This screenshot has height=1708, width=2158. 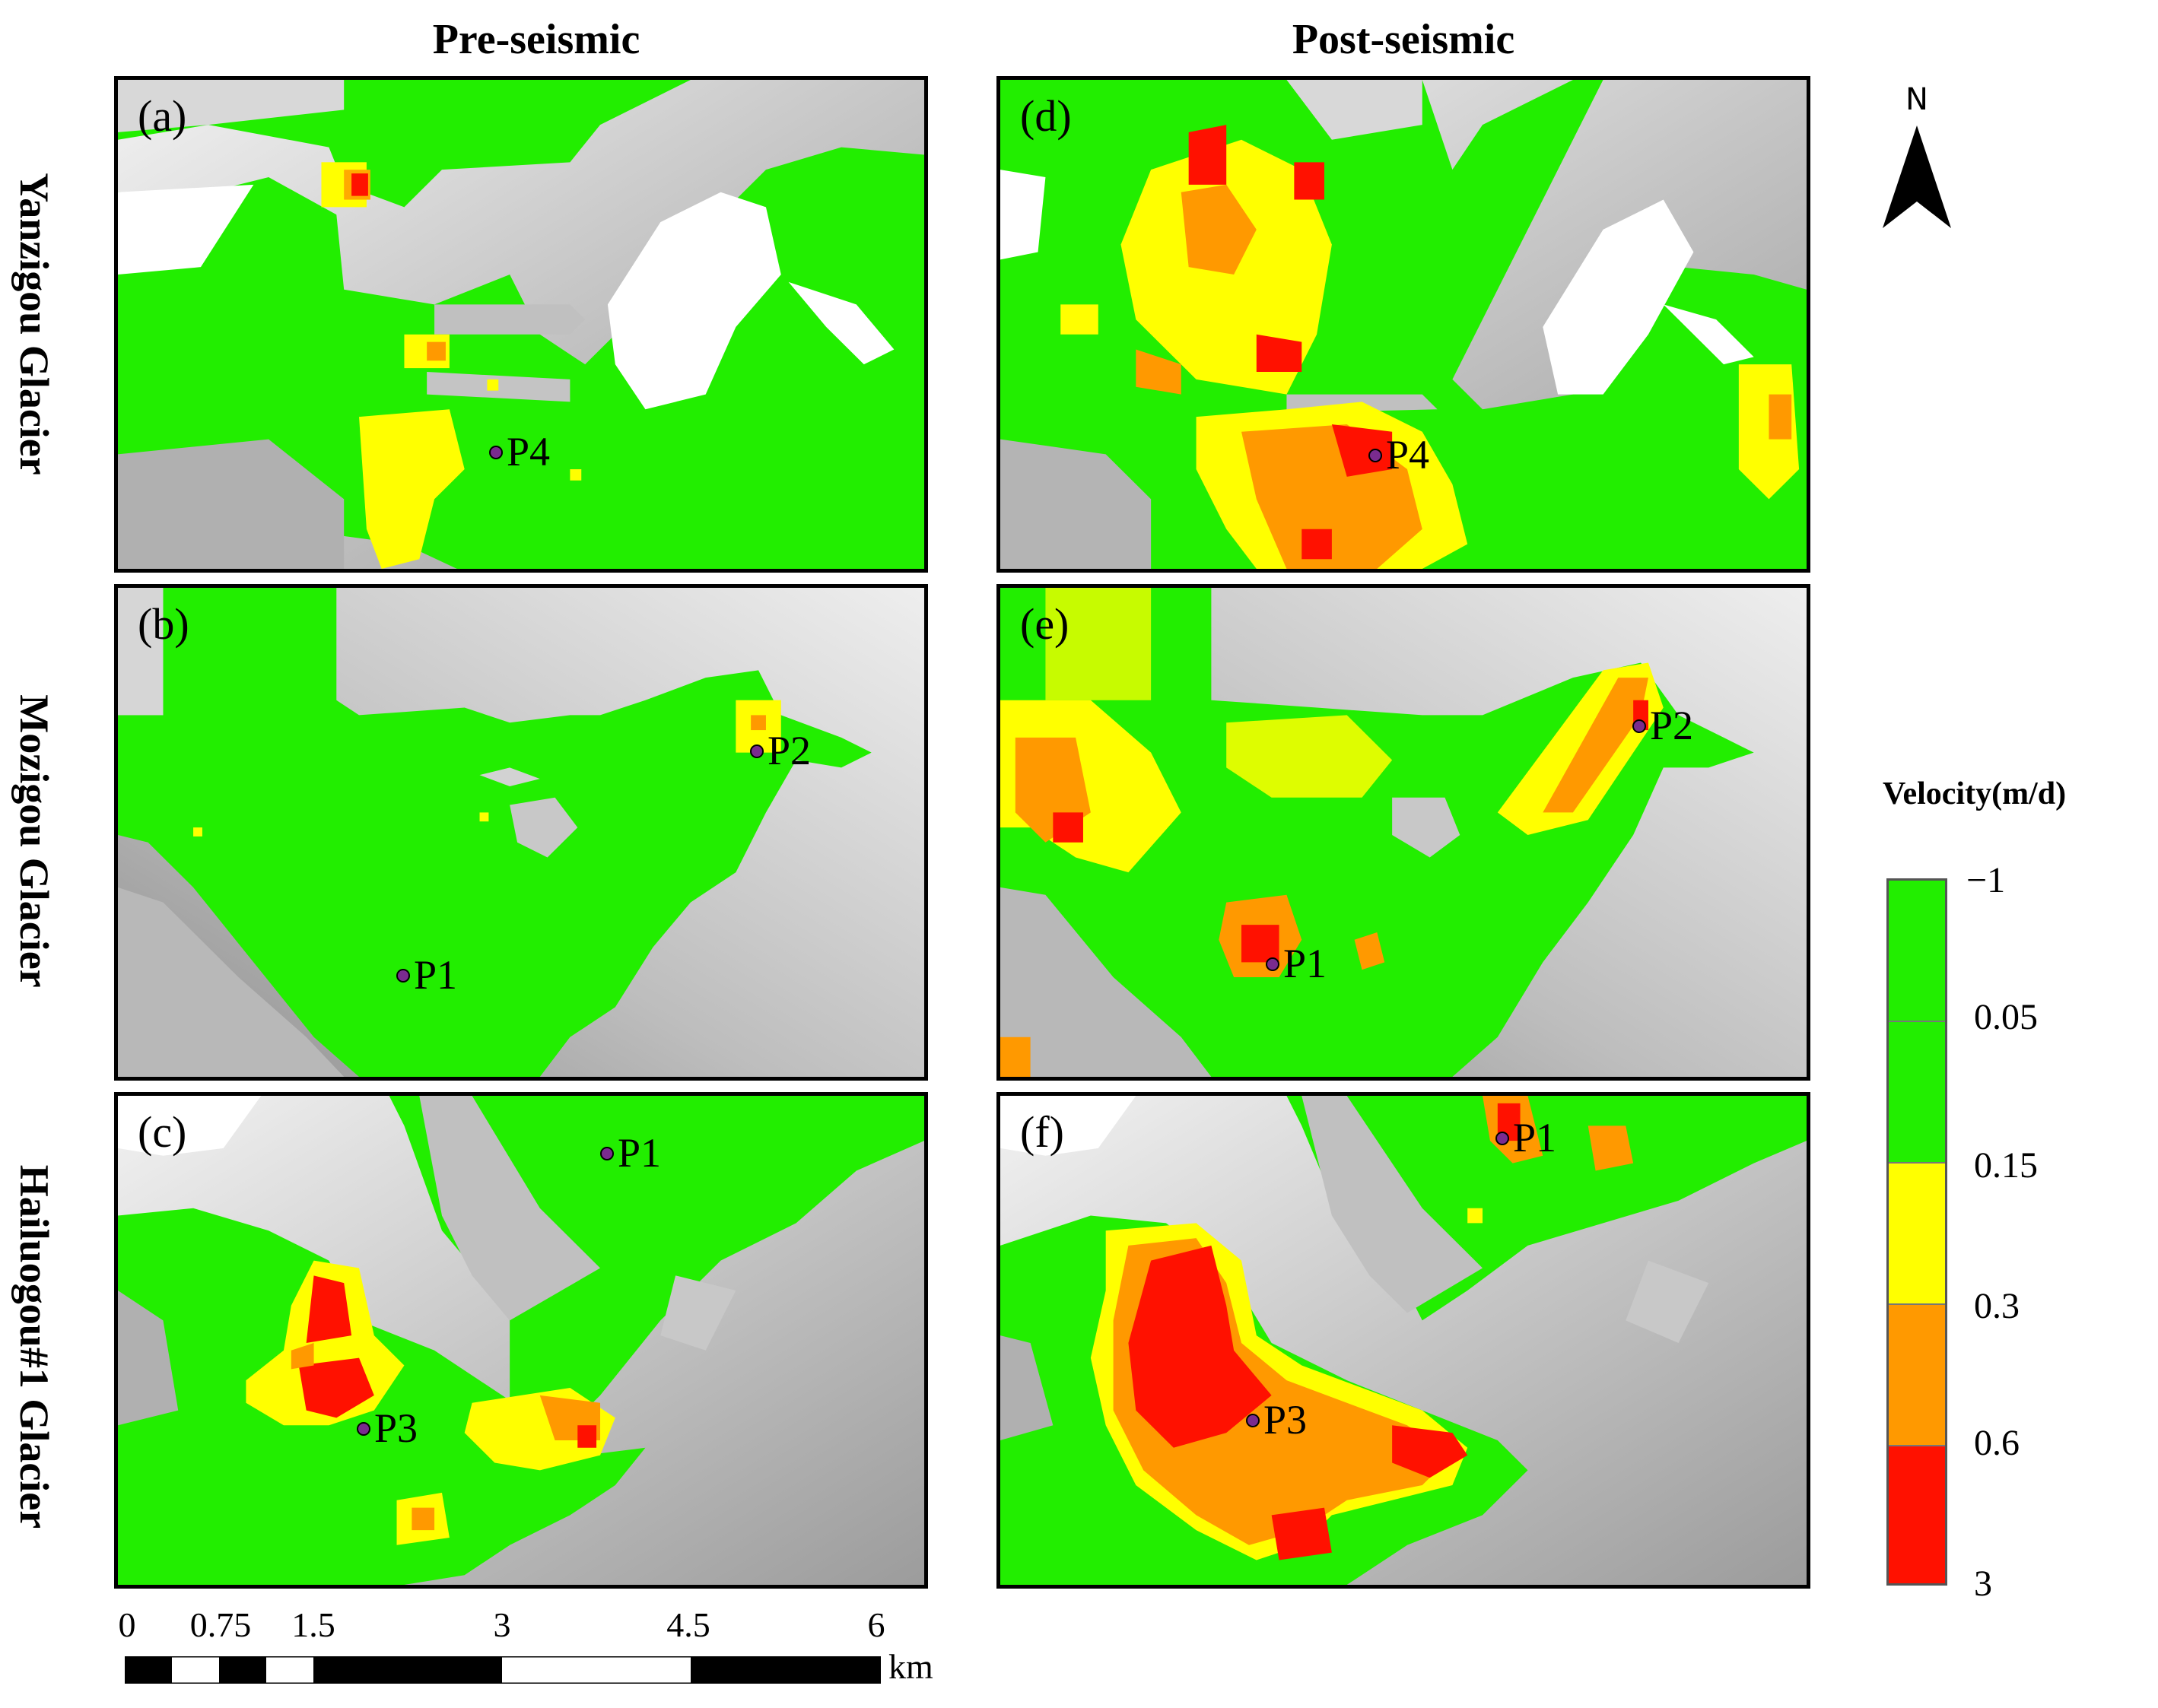 What do you see at coordinates (910, 1666) in the screenshot?
I see `scale-unit: km` at bounding box center [910, 1666].